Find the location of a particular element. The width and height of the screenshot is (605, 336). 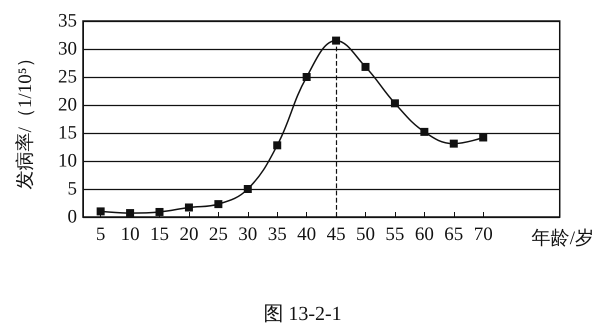

y-tick-label: 15 is located at coordinates (67, 133).